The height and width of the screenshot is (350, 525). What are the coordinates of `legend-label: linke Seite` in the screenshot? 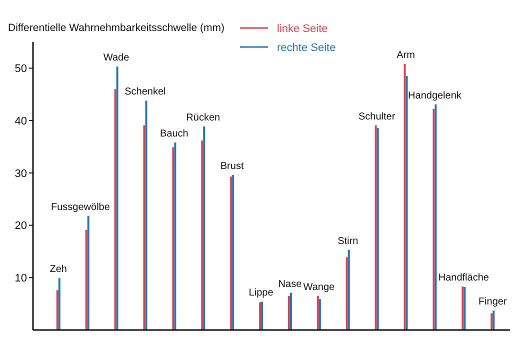 It's located at (302, 28).